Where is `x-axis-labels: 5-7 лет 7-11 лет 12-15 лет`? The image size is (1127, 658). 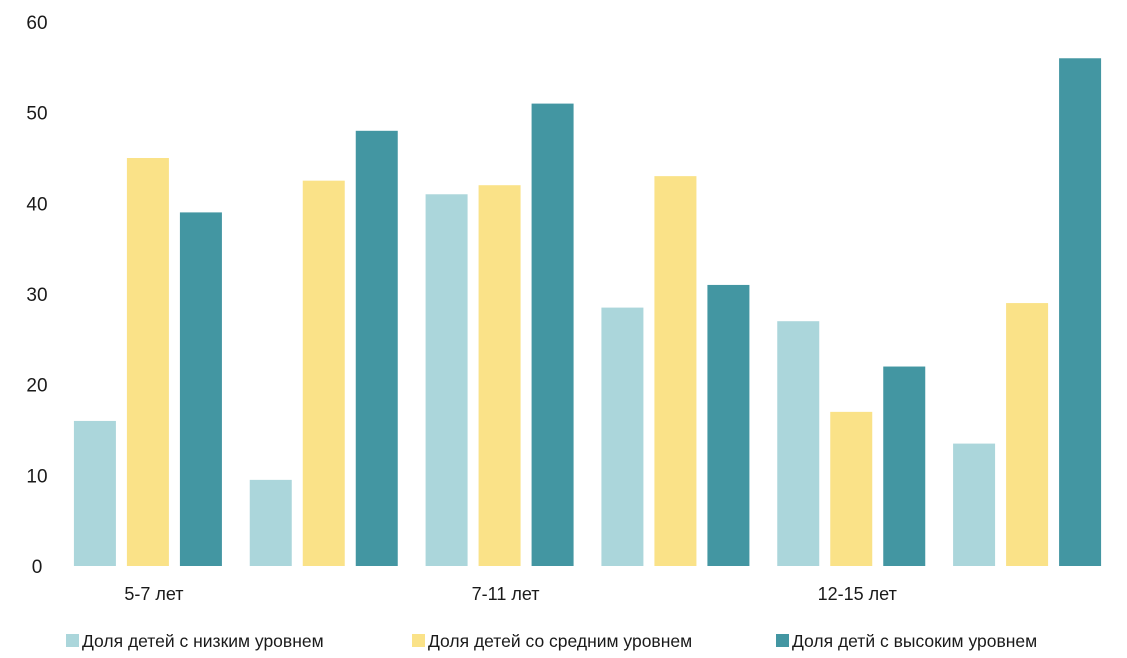
x-axis-labels: 5-7 лет 7-11 лет 12-15 лет is located at coordinates (510, 594).